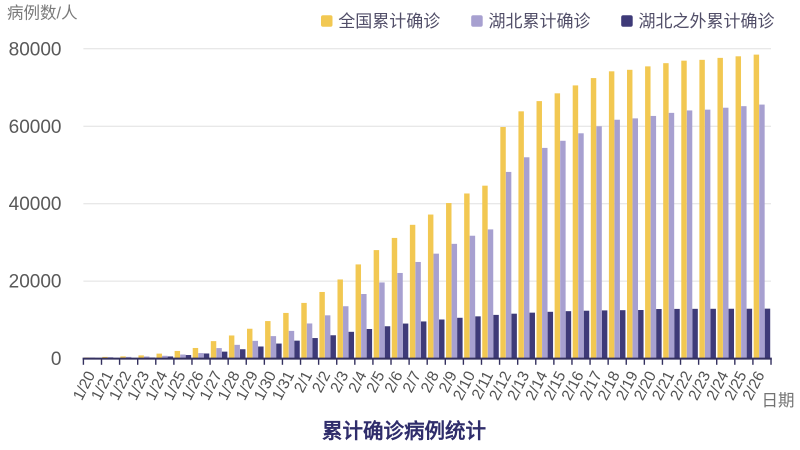  What do you see at coordinates (35, 204) in the screenshot?
I see `svg-text: 40000` at bounding box center [35, 204].